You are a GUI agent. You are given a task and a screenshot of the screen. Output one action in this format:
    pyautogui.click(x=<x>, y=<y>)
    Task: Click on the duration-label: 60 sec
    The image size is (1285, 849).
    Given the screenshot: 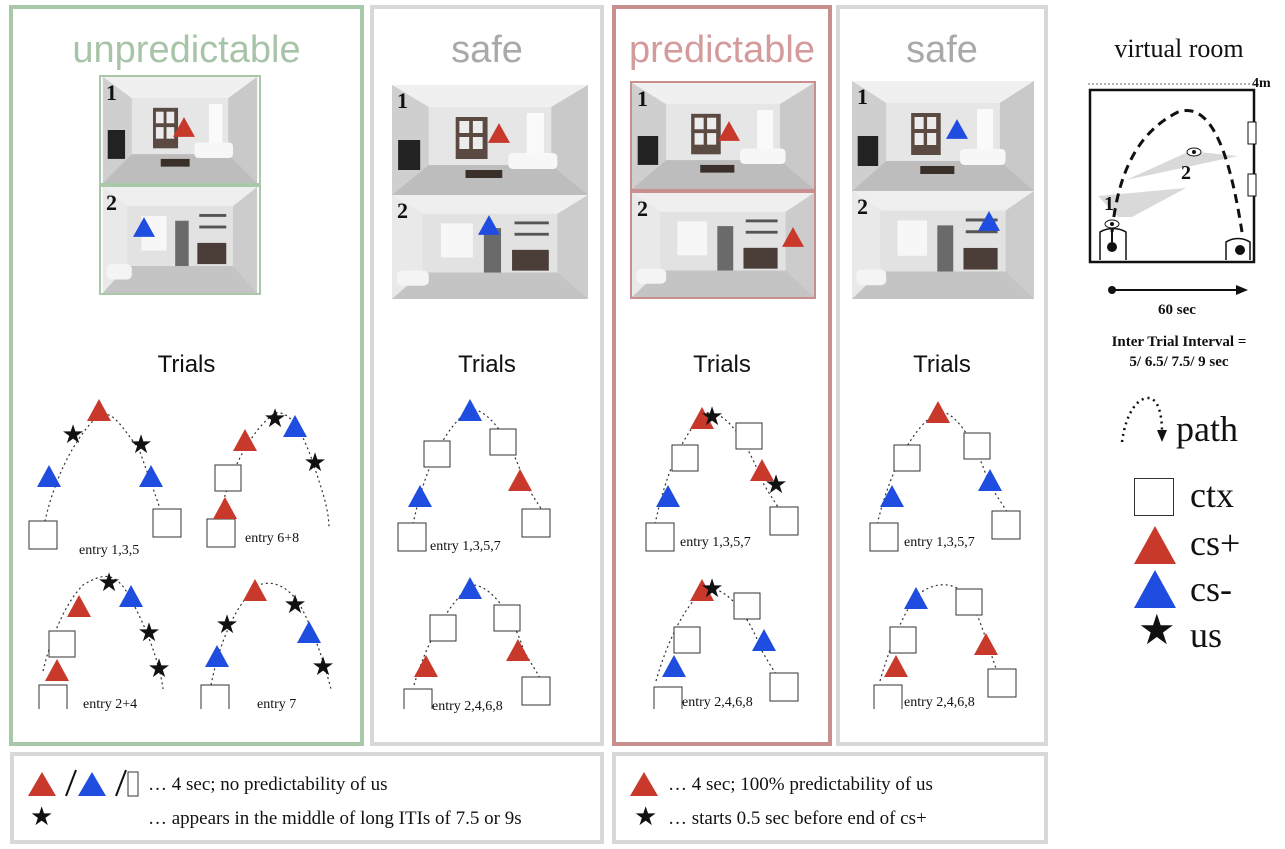 What is the action you would take?
    pyautogui.click(x=1177, y=310)
    